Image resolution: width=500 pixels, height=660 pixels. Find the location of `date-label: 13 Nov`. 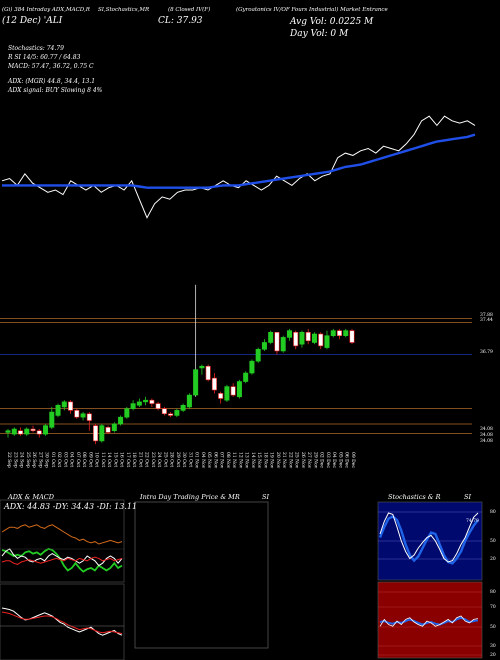

date-label: 13 Nov is located at coordinates (247, 460).